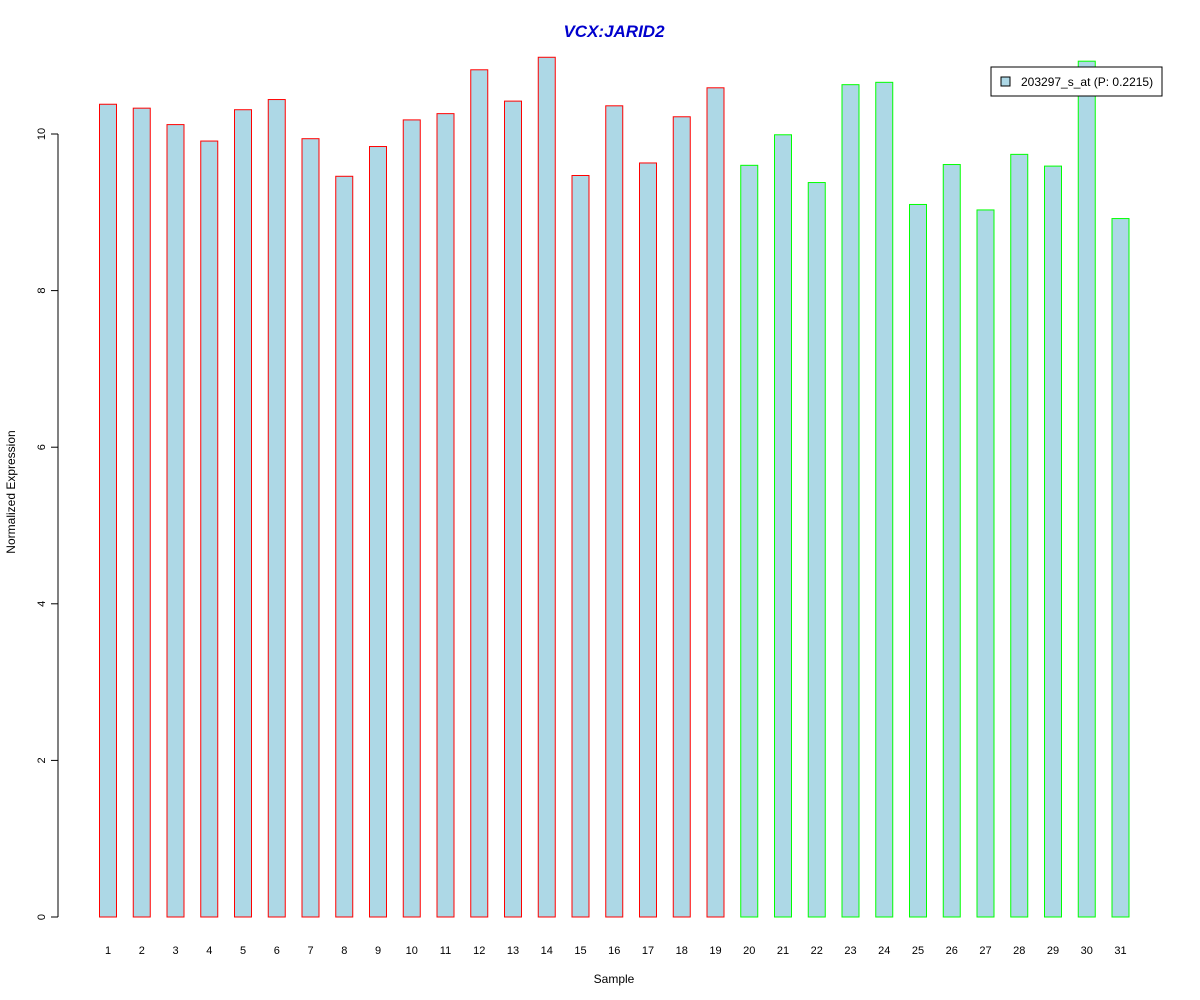 This screenshot has height=1000, width=1200. I want to click on x-tick-label: 30, so click(1087, 951).